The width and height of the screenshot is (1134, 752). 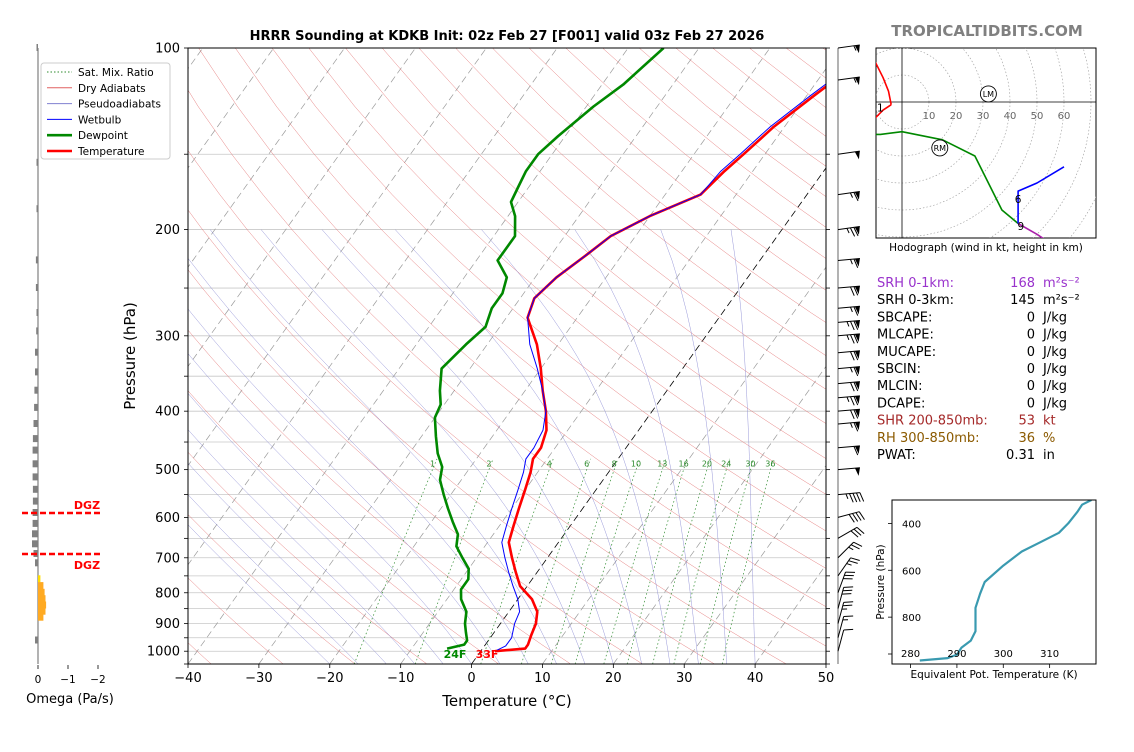 What do you see at coordinates (38, 680) in the screenshot?
I see `omega-tick-label: 0` at bounding box center [38, 680].